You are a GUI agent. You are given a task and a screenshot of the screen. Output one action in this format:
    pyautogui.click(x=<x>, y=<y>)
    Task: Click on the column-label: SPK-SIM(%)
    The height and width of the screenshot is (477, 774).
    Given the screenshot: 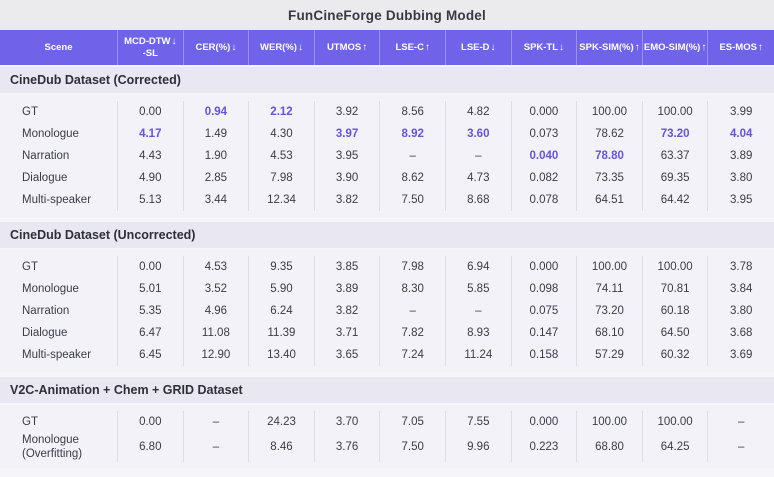 What is the action you would take?
    pyautogui.click(x=606, y=47)
    